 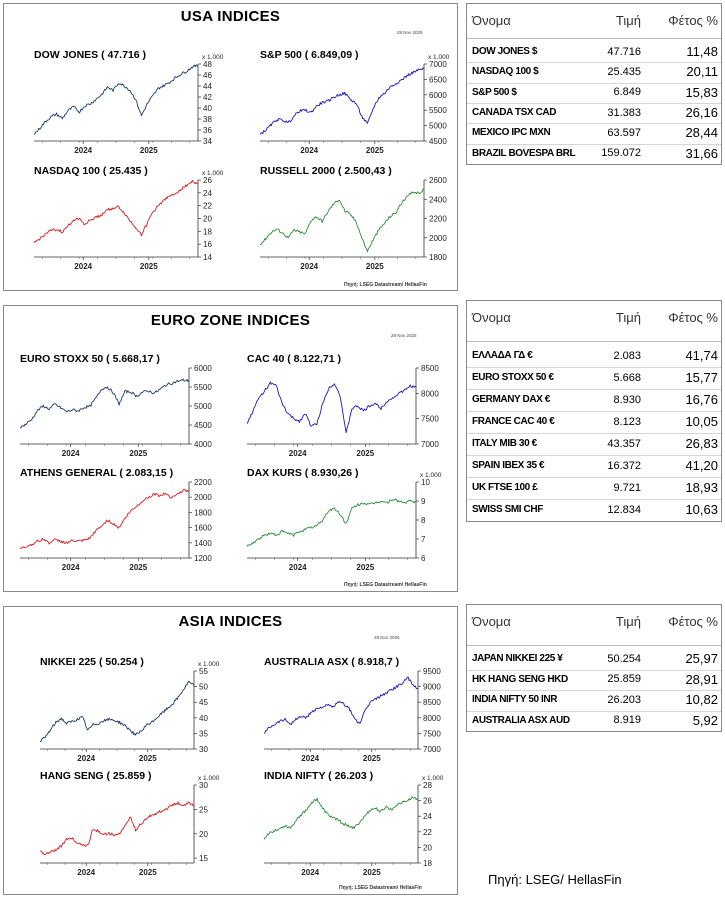 I want to click on row-price: 159.072, so click(x=621, y=153).